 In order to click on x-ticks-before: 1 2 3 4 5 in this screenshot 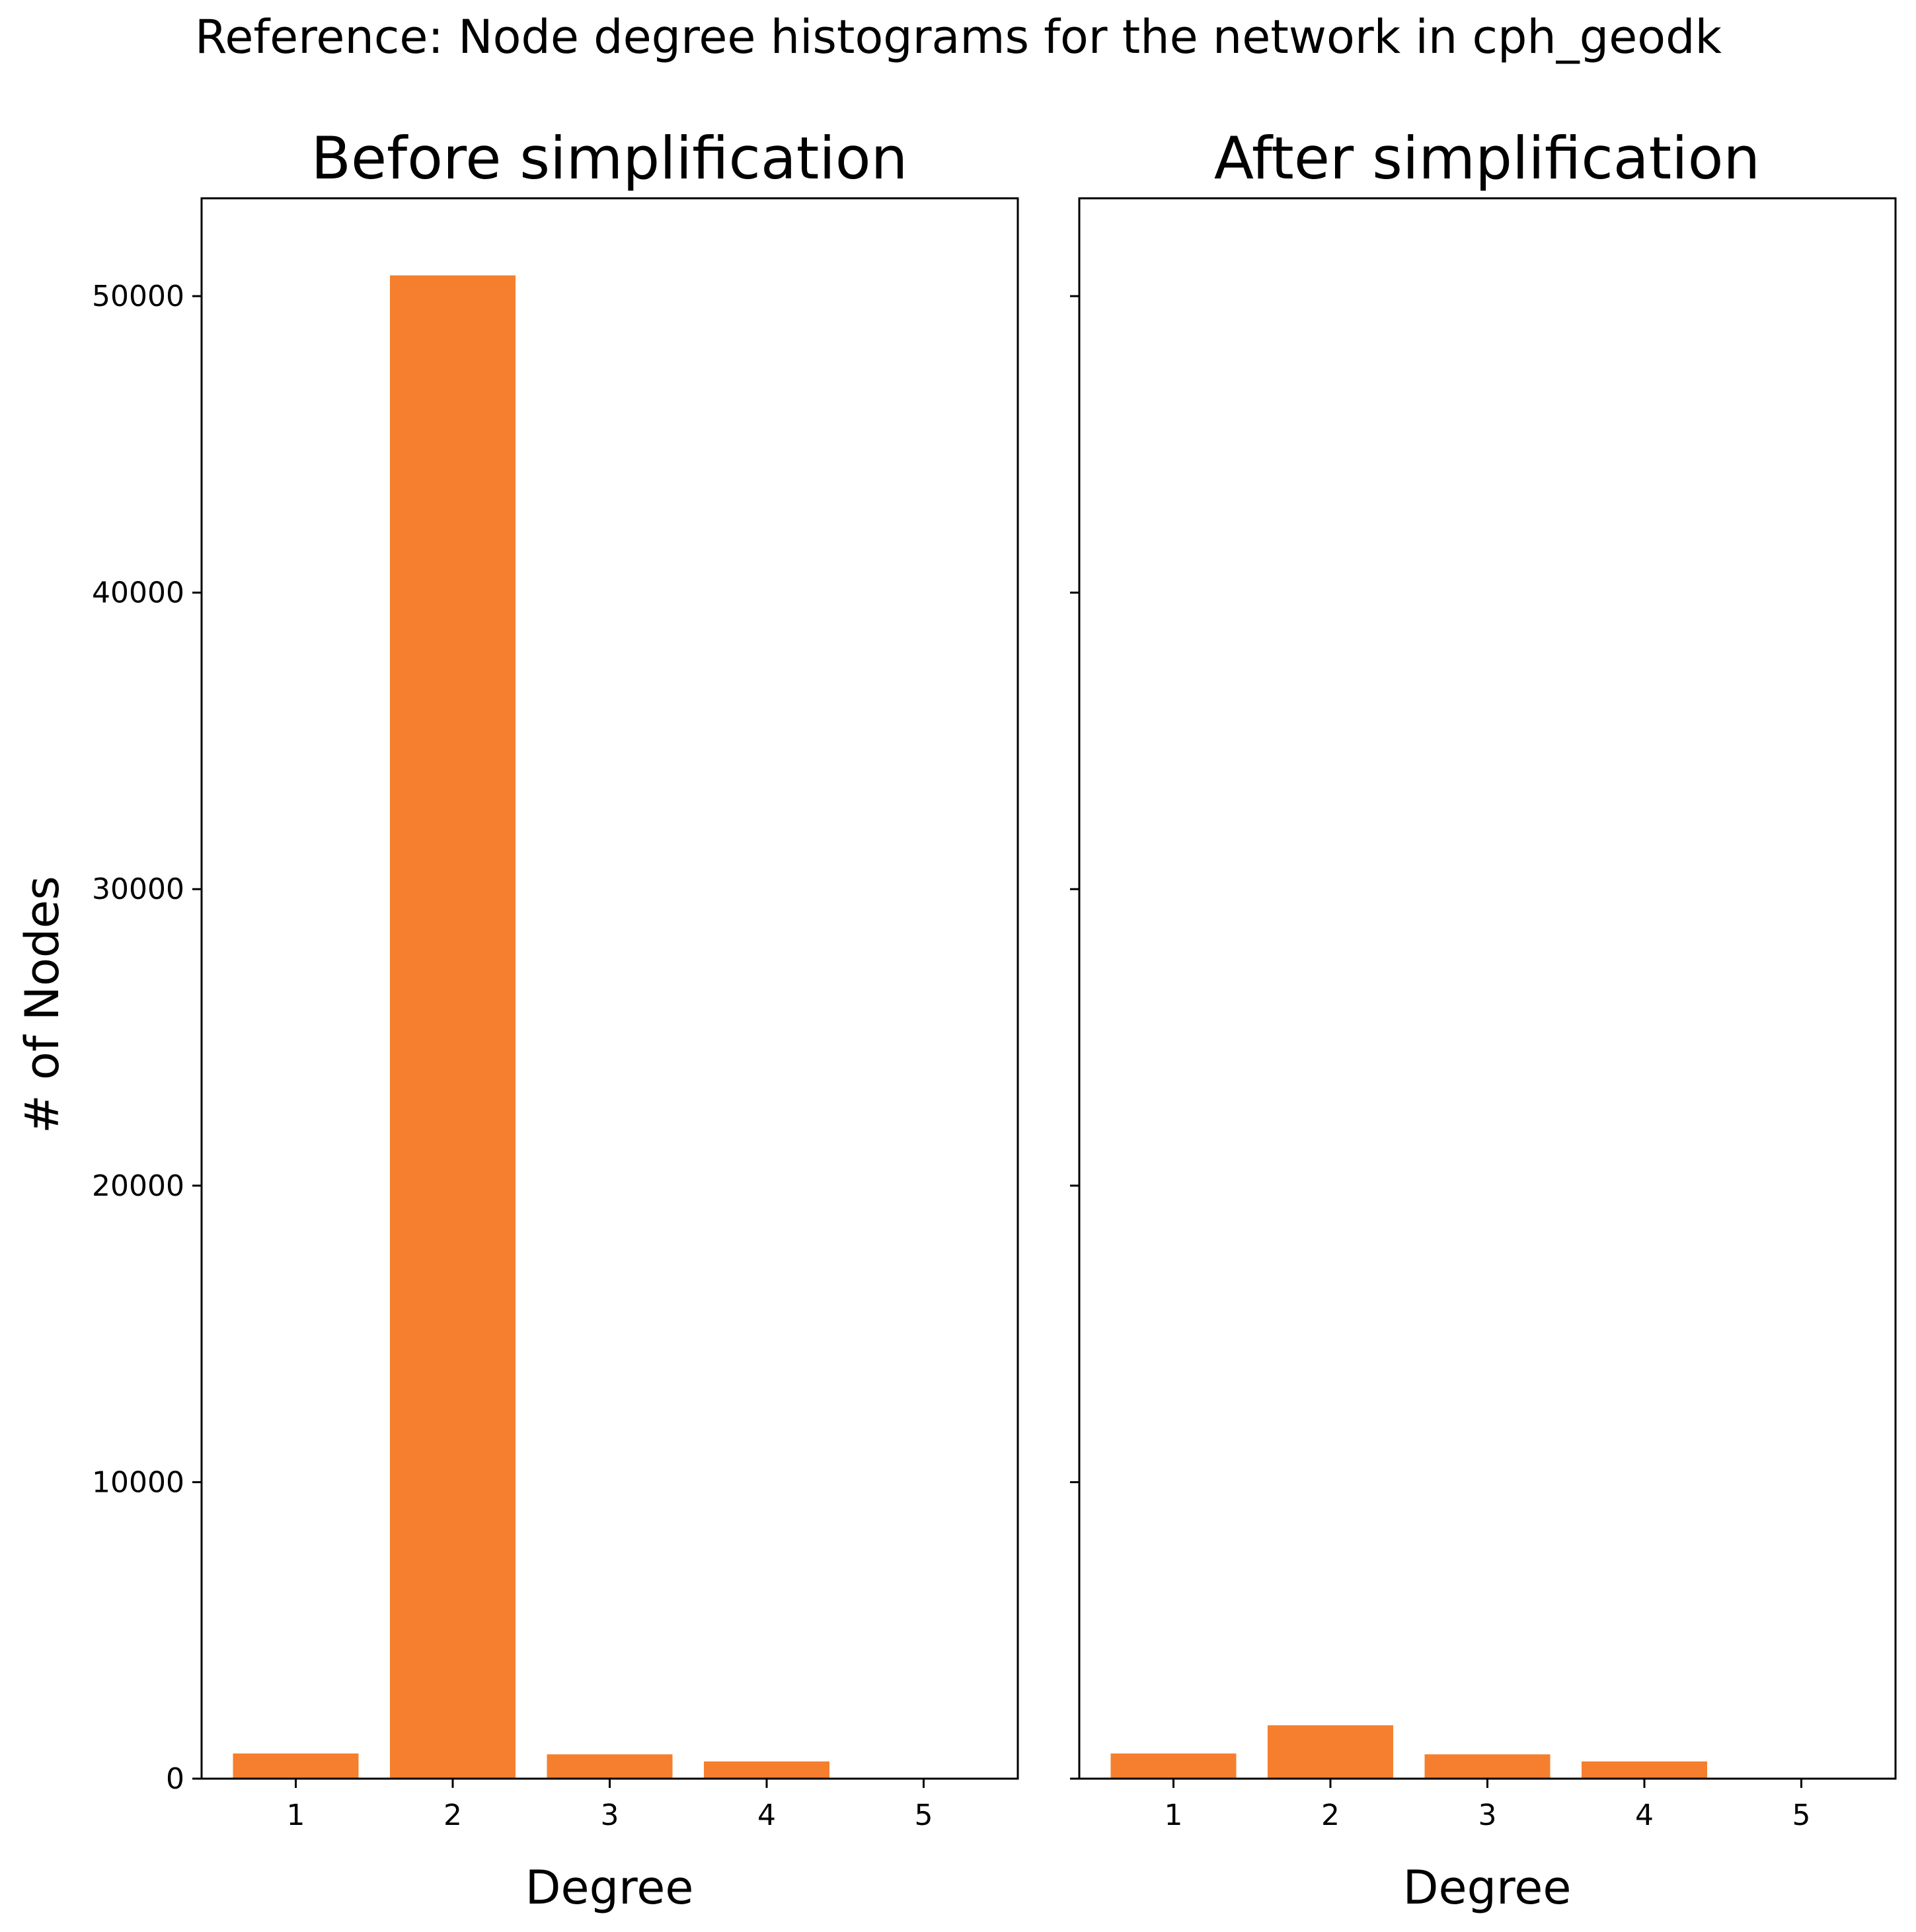, I will do `click(610, 1805)`.